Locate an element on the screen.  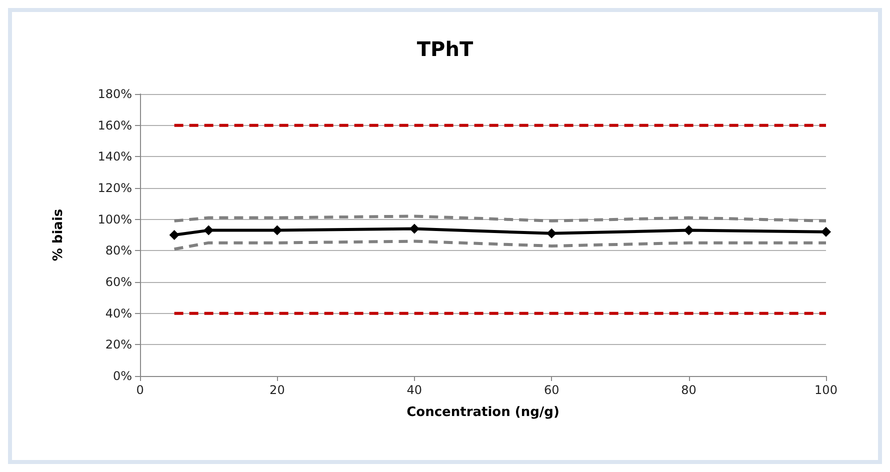
y-tick-label: 140% is located at coordinates (115, 157).